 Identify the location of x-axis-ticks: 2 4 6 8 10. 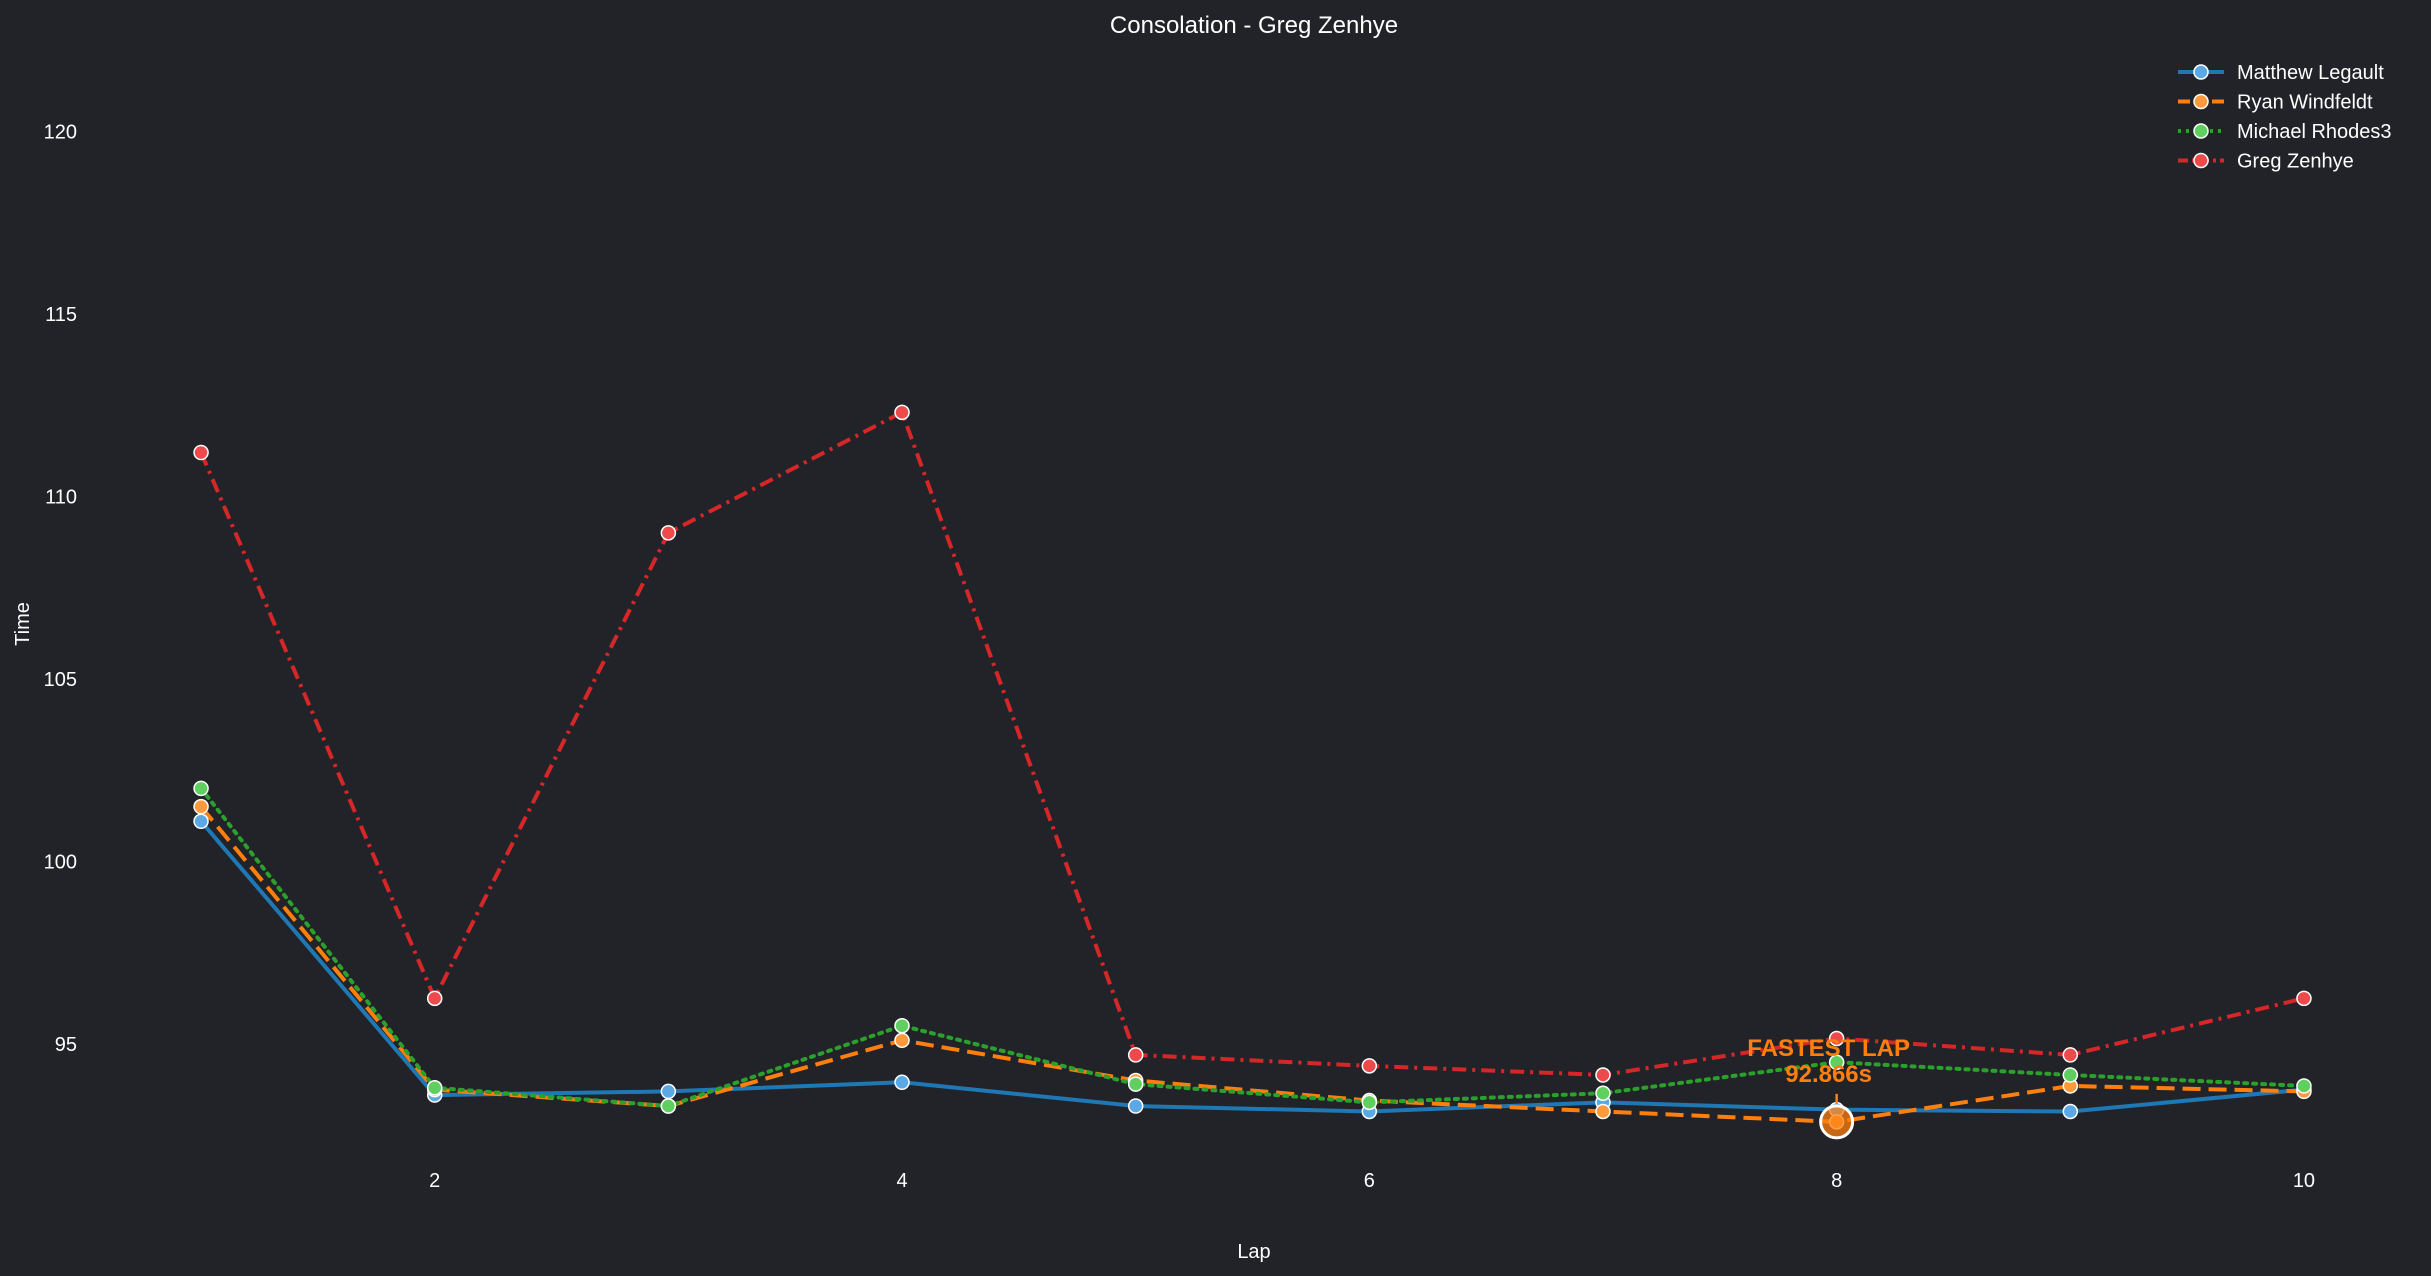
(1372, 1181).